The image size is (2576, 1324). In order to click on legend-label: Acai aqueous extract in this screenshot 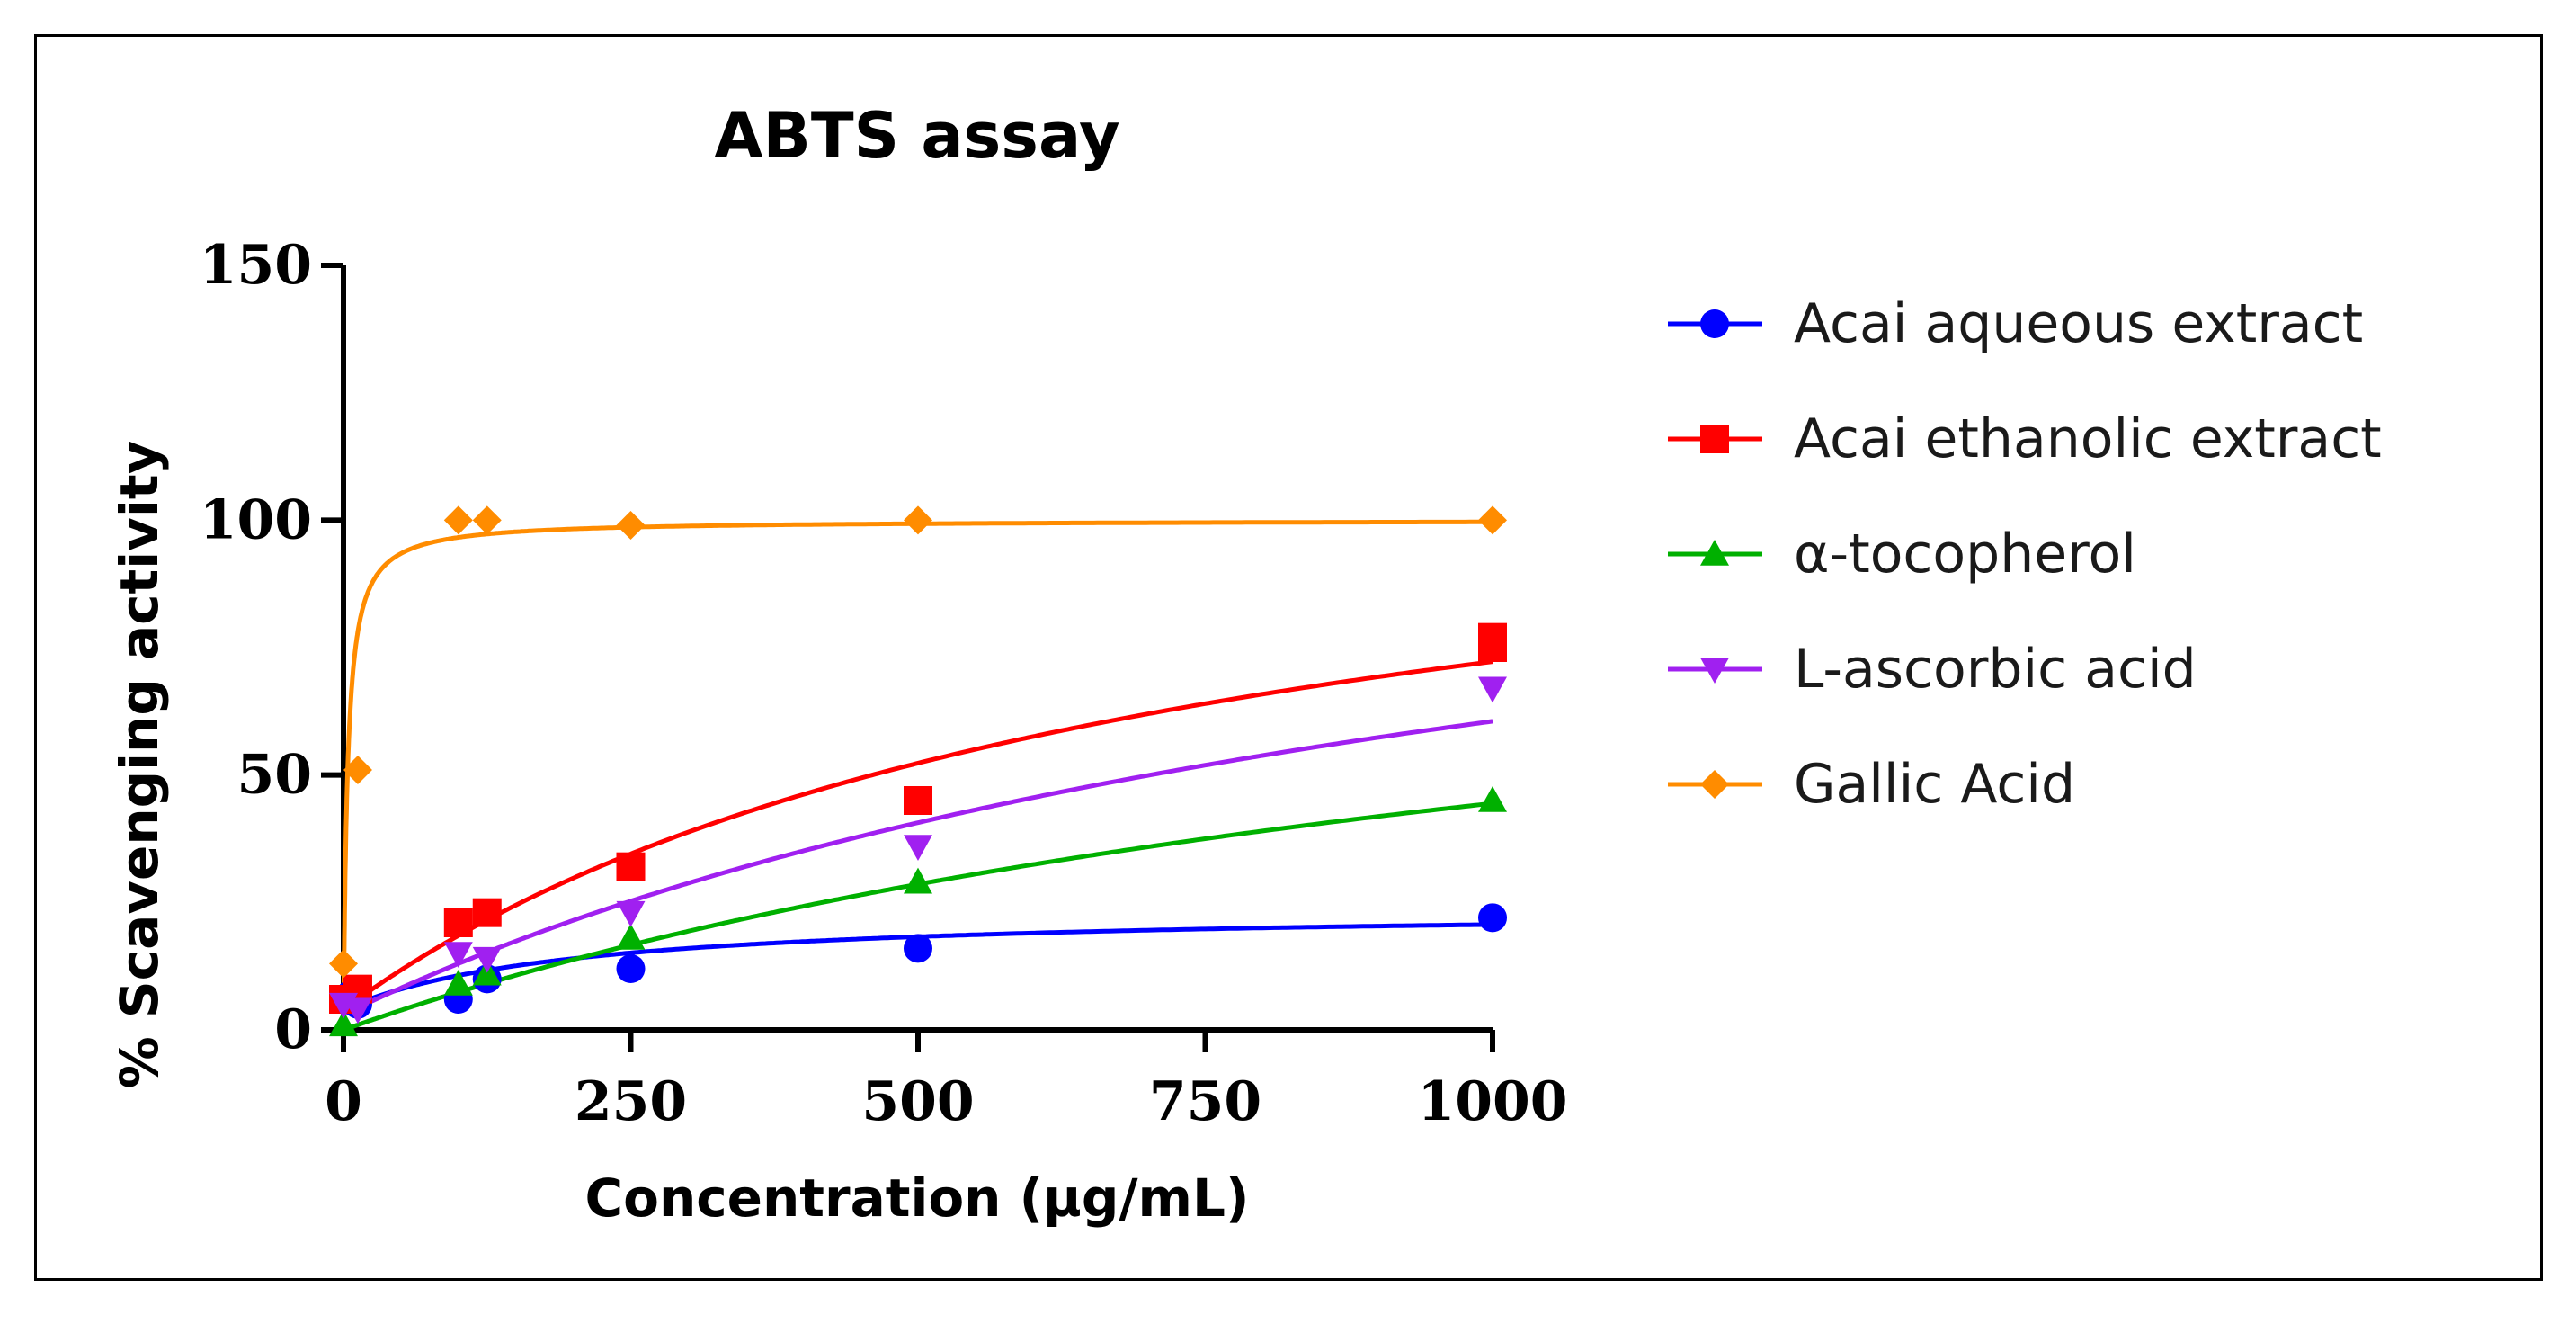, I will do `click(2079, 324)`.